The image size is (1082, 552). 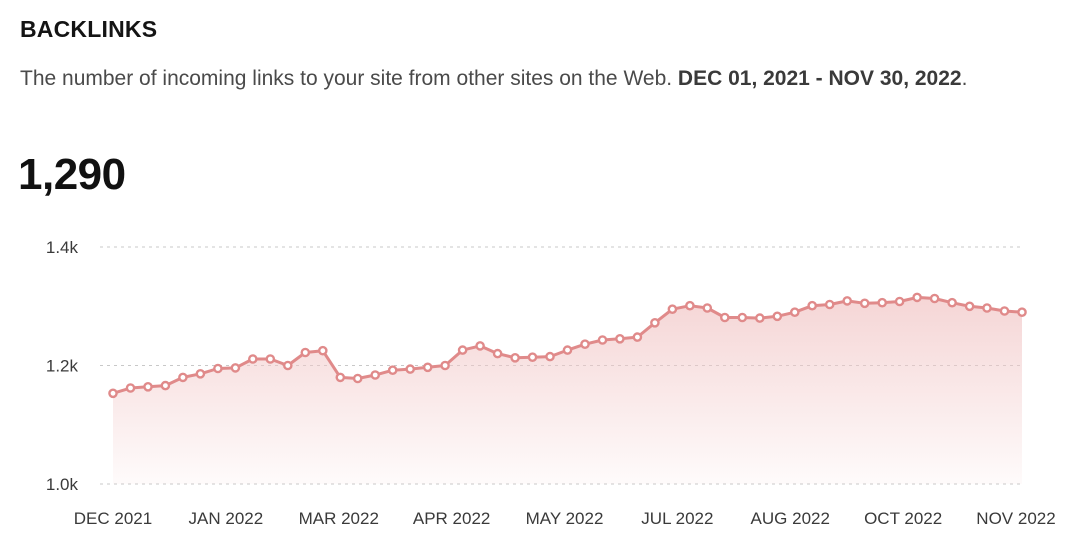 I want to click on x-tick-label: OCT 2022, so click(x=903, y=518).